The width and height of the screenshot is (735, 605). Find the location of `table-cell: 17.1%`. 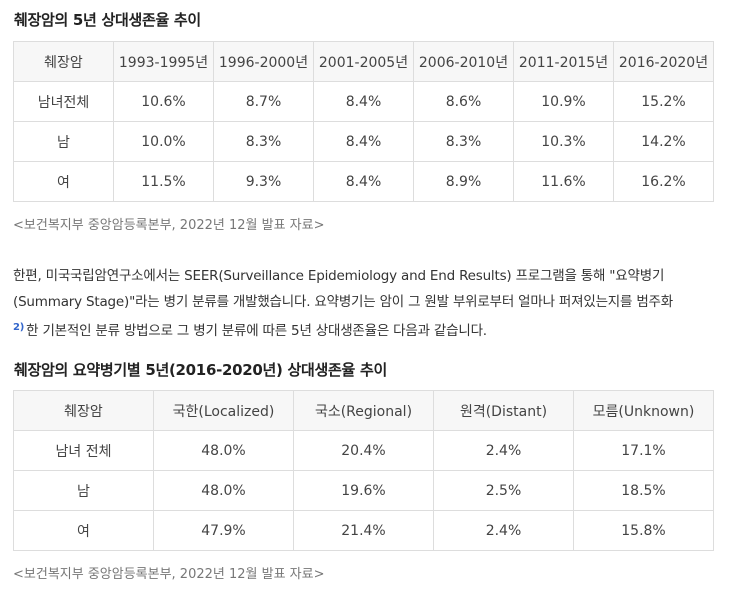

table-cell: 17.1% is located at coordinates (643, 450).